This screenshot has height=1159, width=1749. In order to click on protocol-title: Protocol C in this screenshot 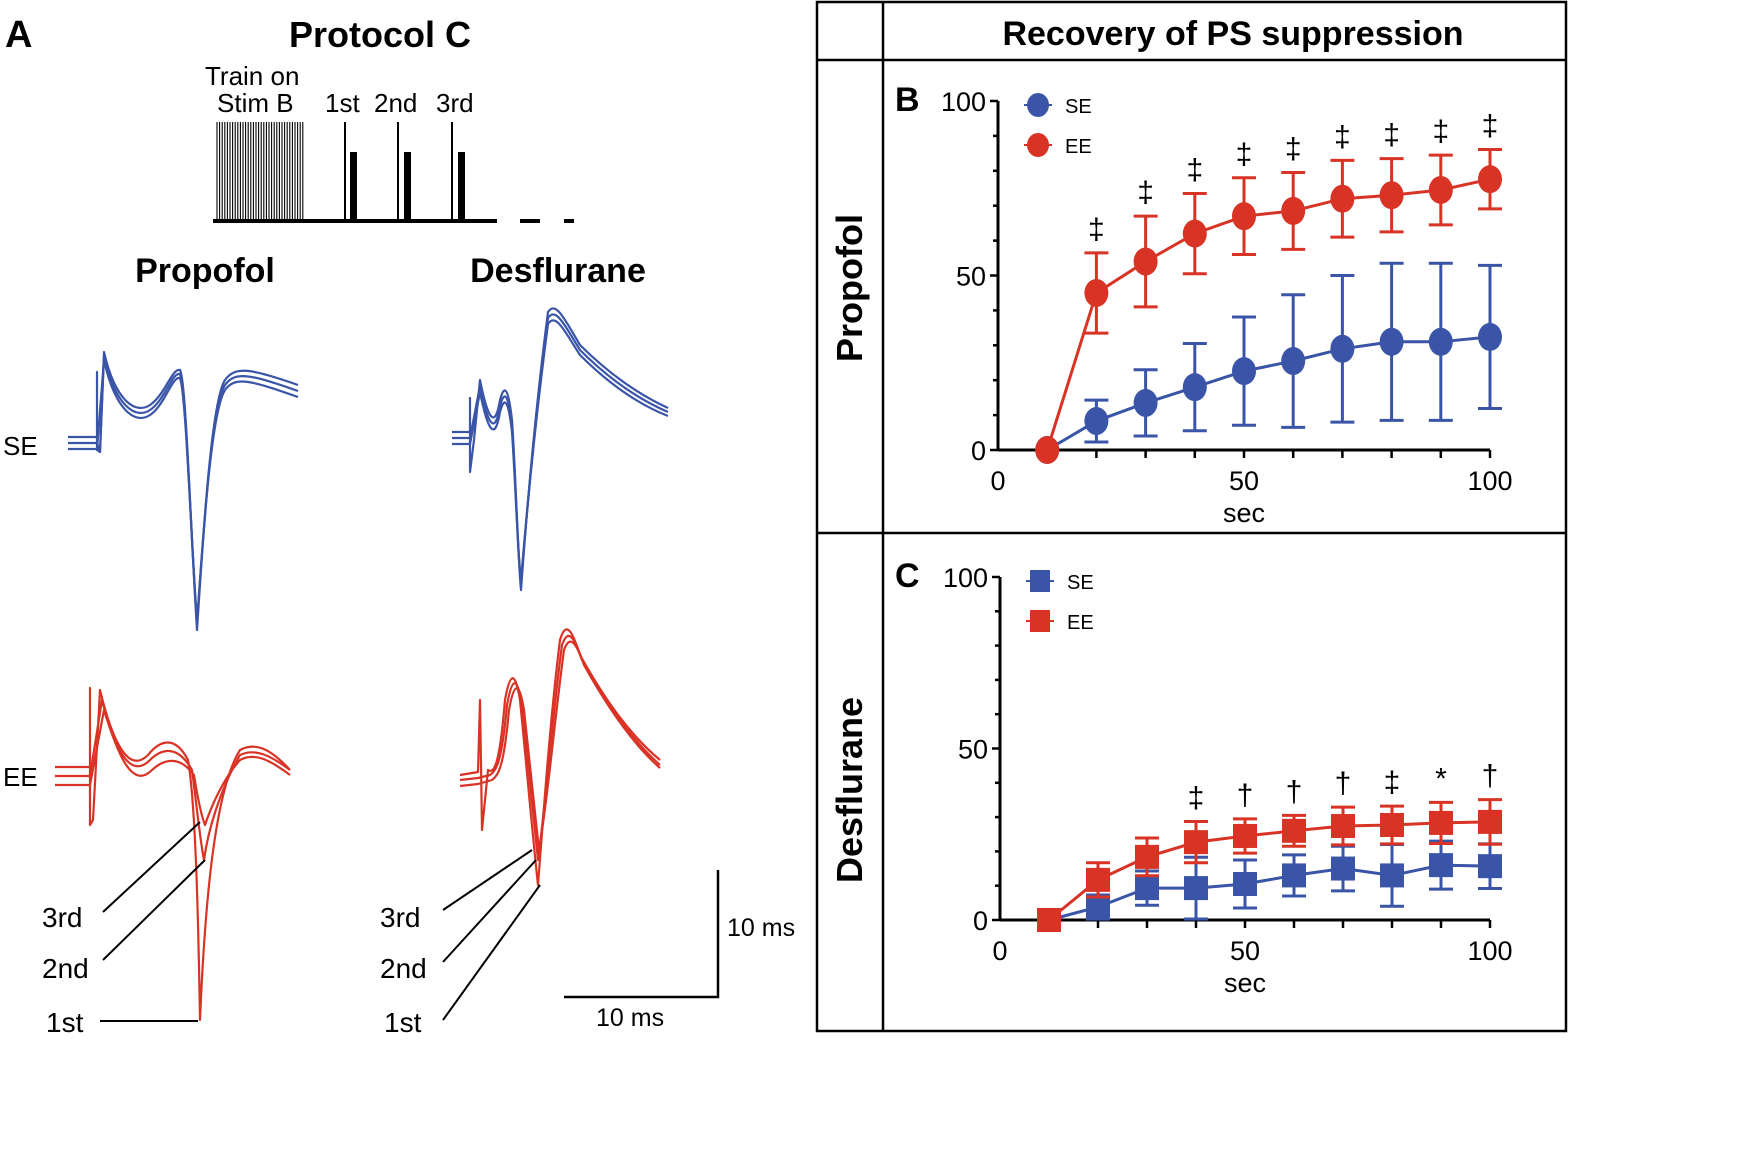, I will do `click(380, 34)`.